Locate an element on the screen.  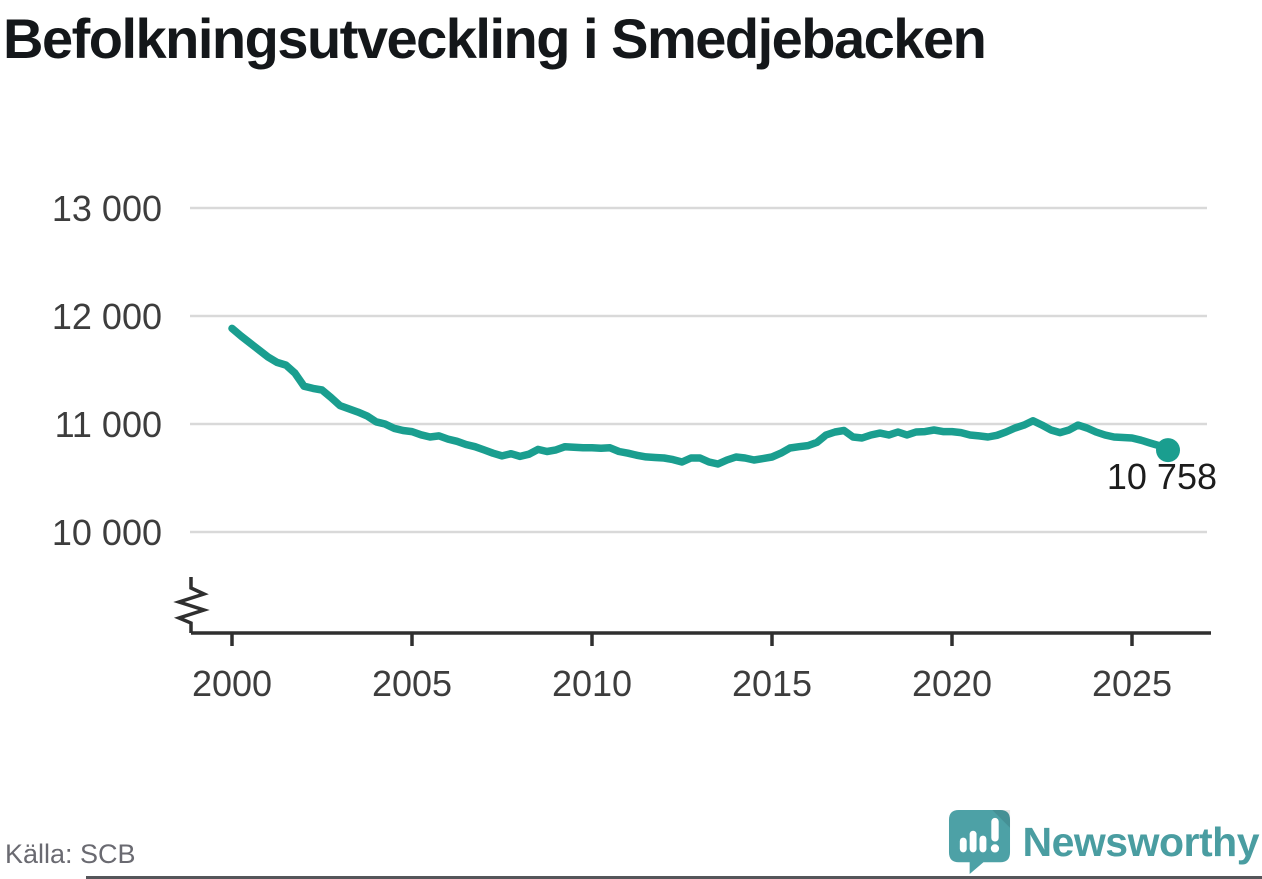
x-axis-label: 2015 is located at coordinates (772, 683).